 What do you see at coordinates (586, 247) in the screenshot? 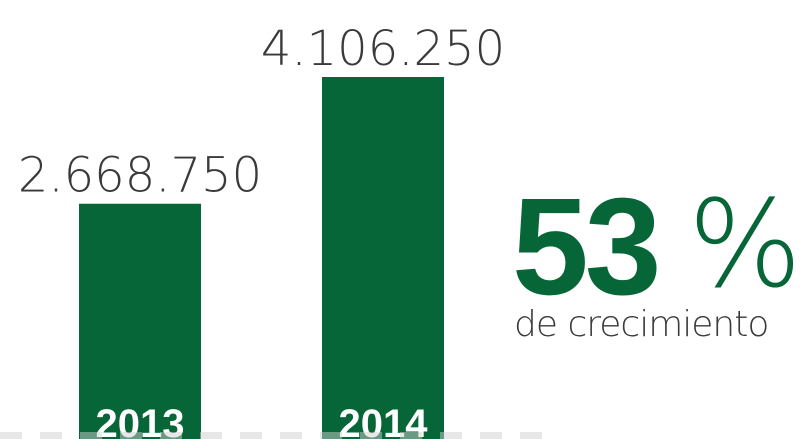
I see `growth-value: 53` at bounding box center [586, 247].